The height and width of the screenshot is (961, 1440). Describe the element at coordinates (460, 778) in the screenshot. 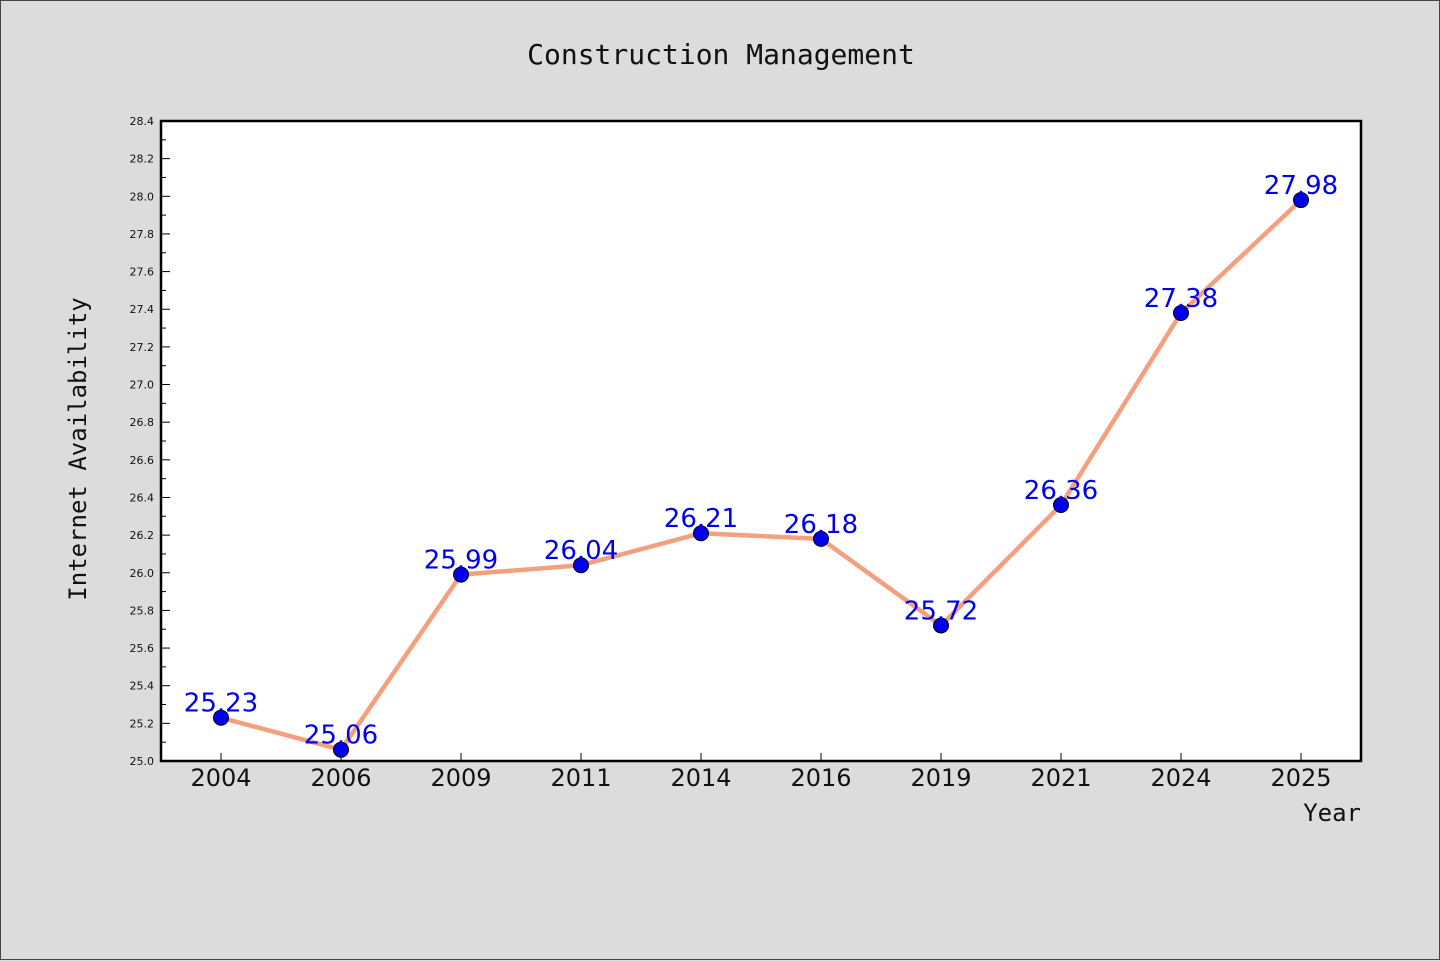

I see `x-tick-label: 2009` at that location.